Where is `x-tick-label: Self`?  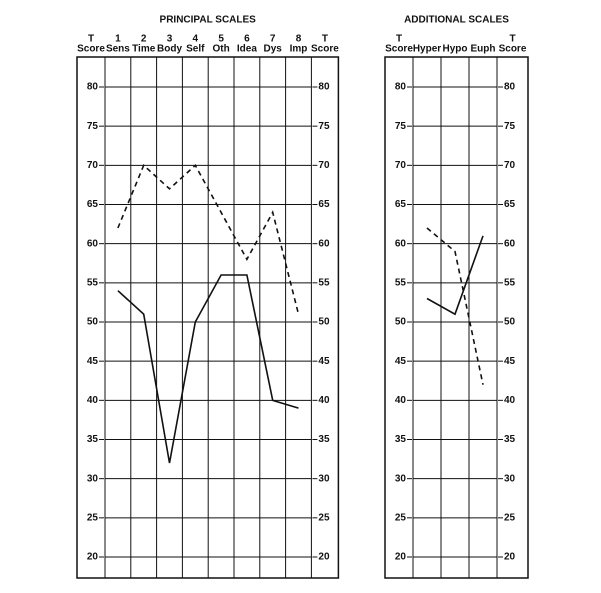 x-tick-label: Self is located at coordinates (195, 49).